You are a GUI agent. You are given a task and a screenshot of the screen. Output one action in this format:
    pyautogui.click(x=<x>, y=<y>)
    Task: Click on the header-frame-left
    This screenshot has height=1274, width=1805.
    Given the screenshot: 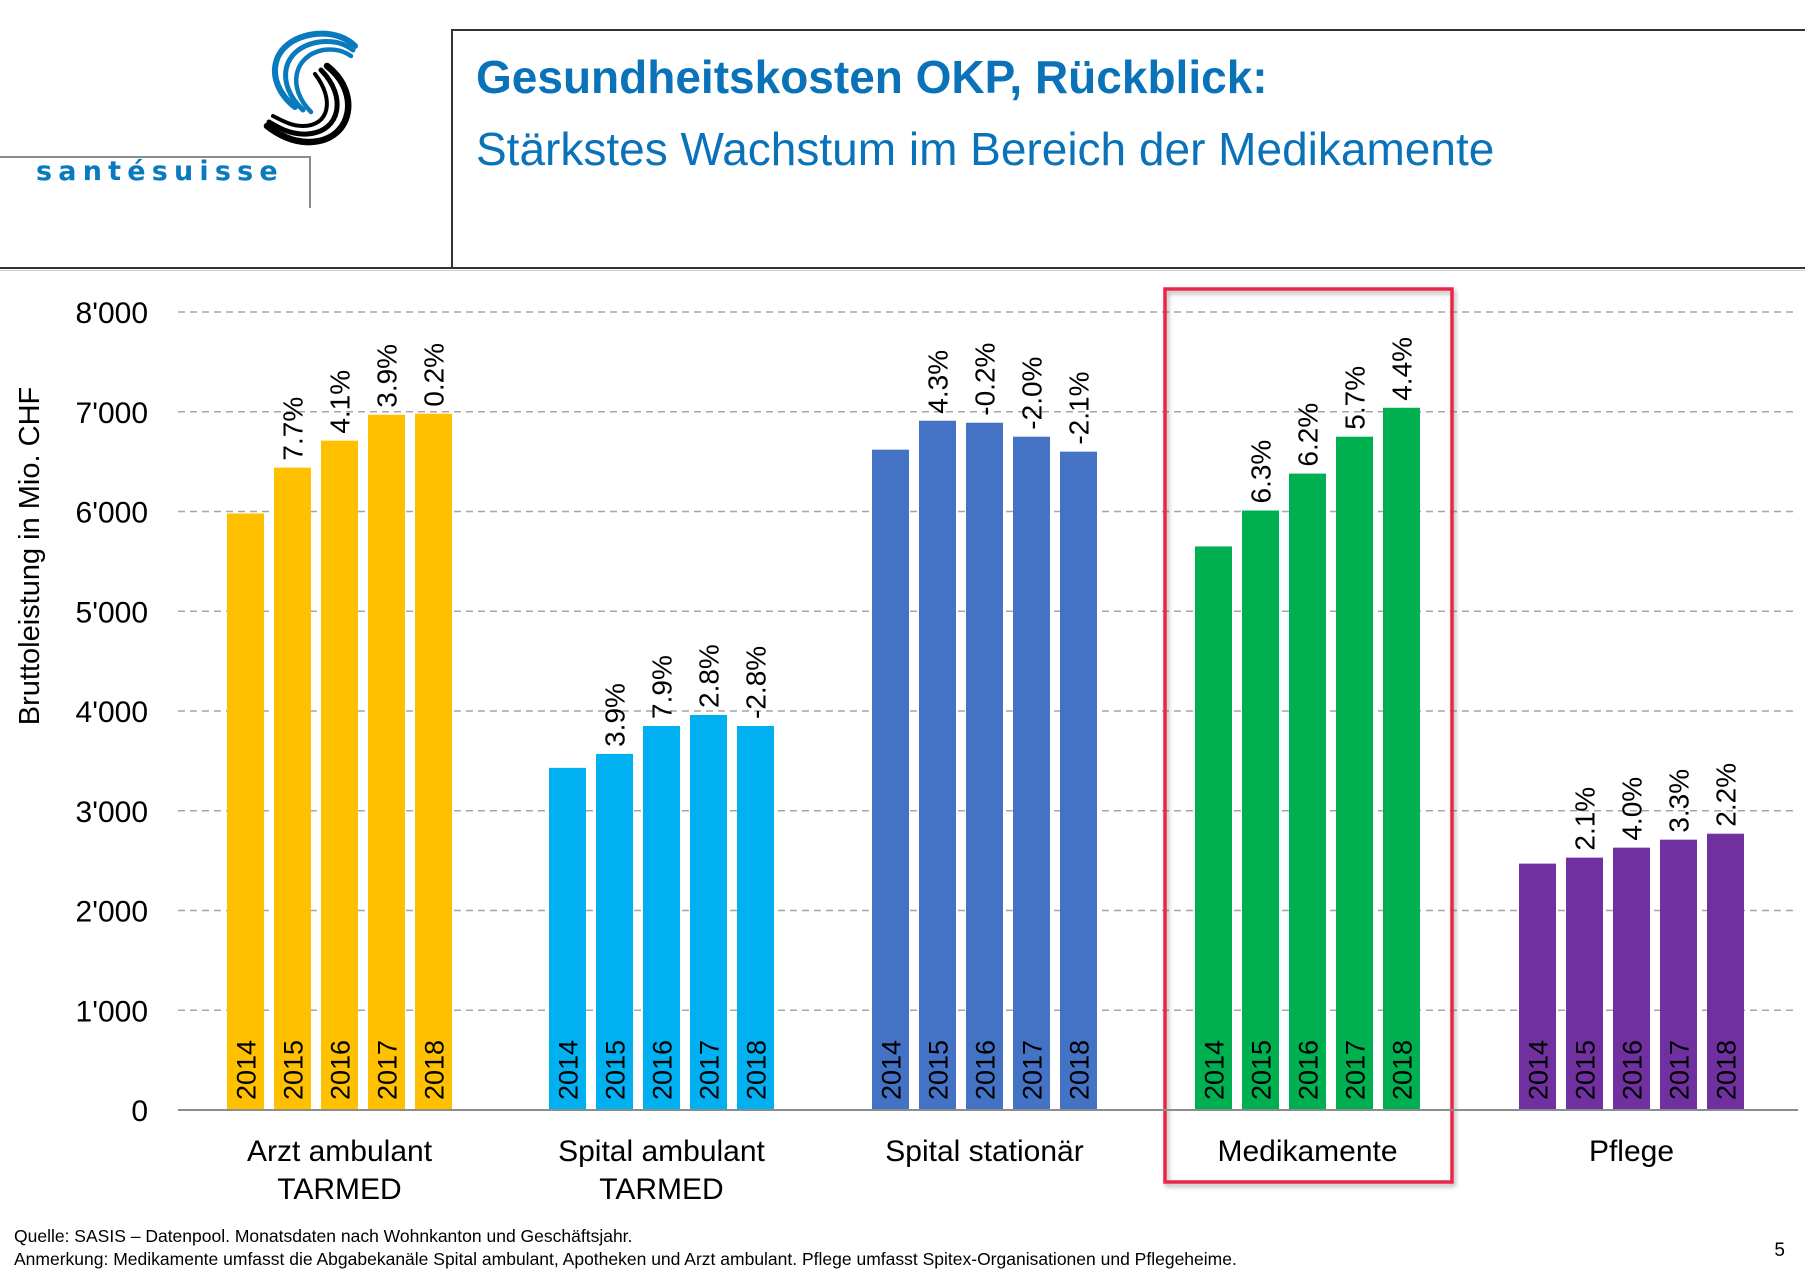 What is the action you would take?
    pyautogui.click(x=452, y=148)
    